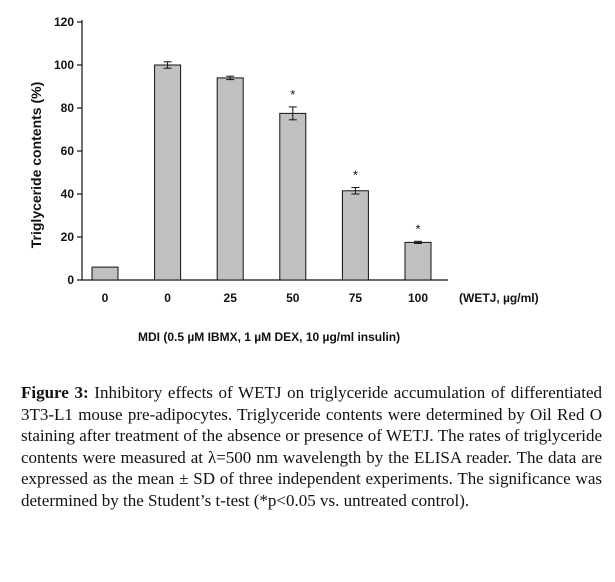  I want to click on x-tick-label: 25, so click(231, 298).